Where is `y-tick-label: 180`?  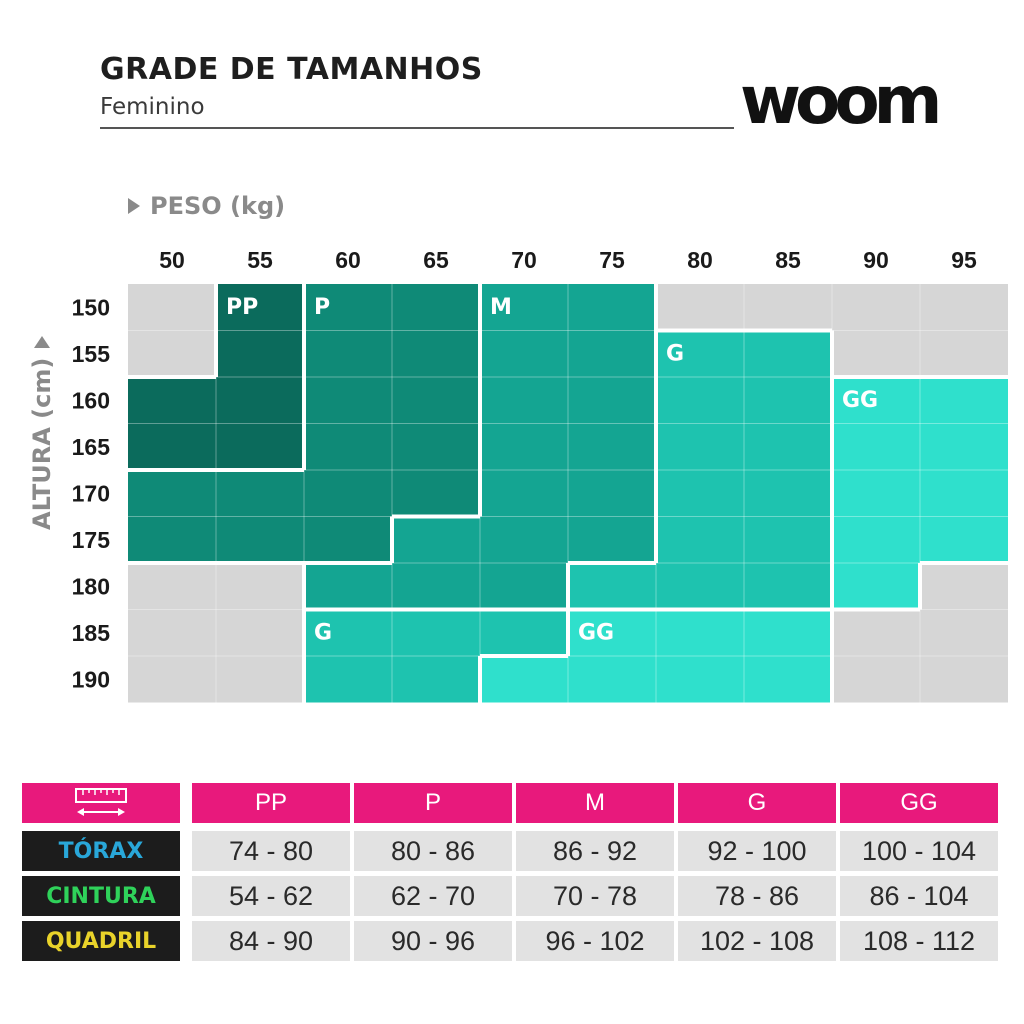 y-tick-label: 180 is located at coordinates (91, 586).